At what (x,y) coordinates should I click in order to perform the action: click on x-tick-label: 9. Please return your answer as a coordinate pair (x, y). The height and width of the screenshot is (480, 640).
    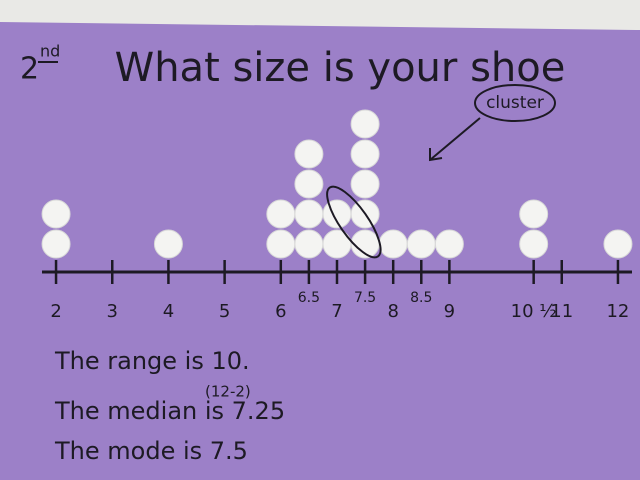
    Looking at the image, I should click on (449, 311).